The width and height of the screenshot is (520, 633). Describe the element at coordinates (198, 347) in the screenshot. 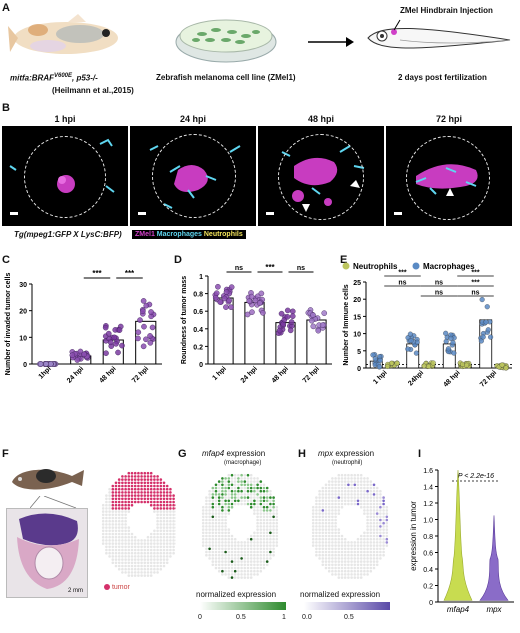

I see `y-tick-label: 0.2` at that location.